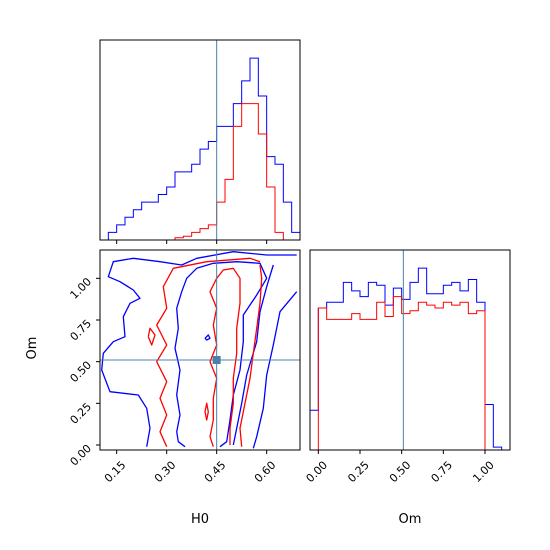 This screenshot has width=550, height=550. What do you see at coordinates (317, 472) in the screenshot?
I see `om-x-tick-label: 0.00` at bounding box center [317, 472].